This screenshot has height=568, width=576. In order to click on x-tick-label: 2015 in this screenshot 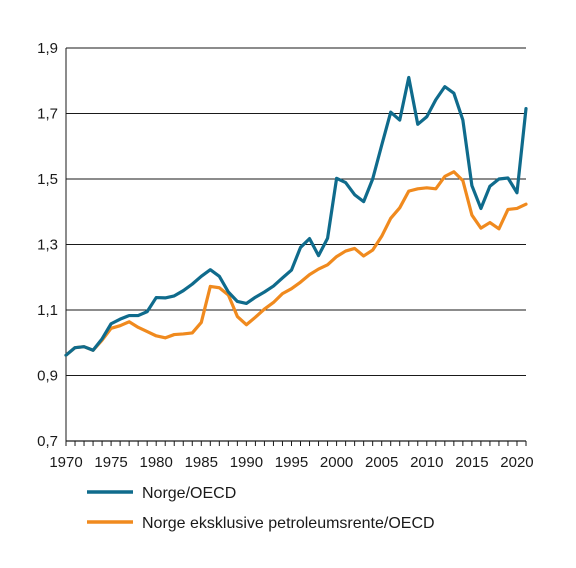, I will do `click(471, 462)`.